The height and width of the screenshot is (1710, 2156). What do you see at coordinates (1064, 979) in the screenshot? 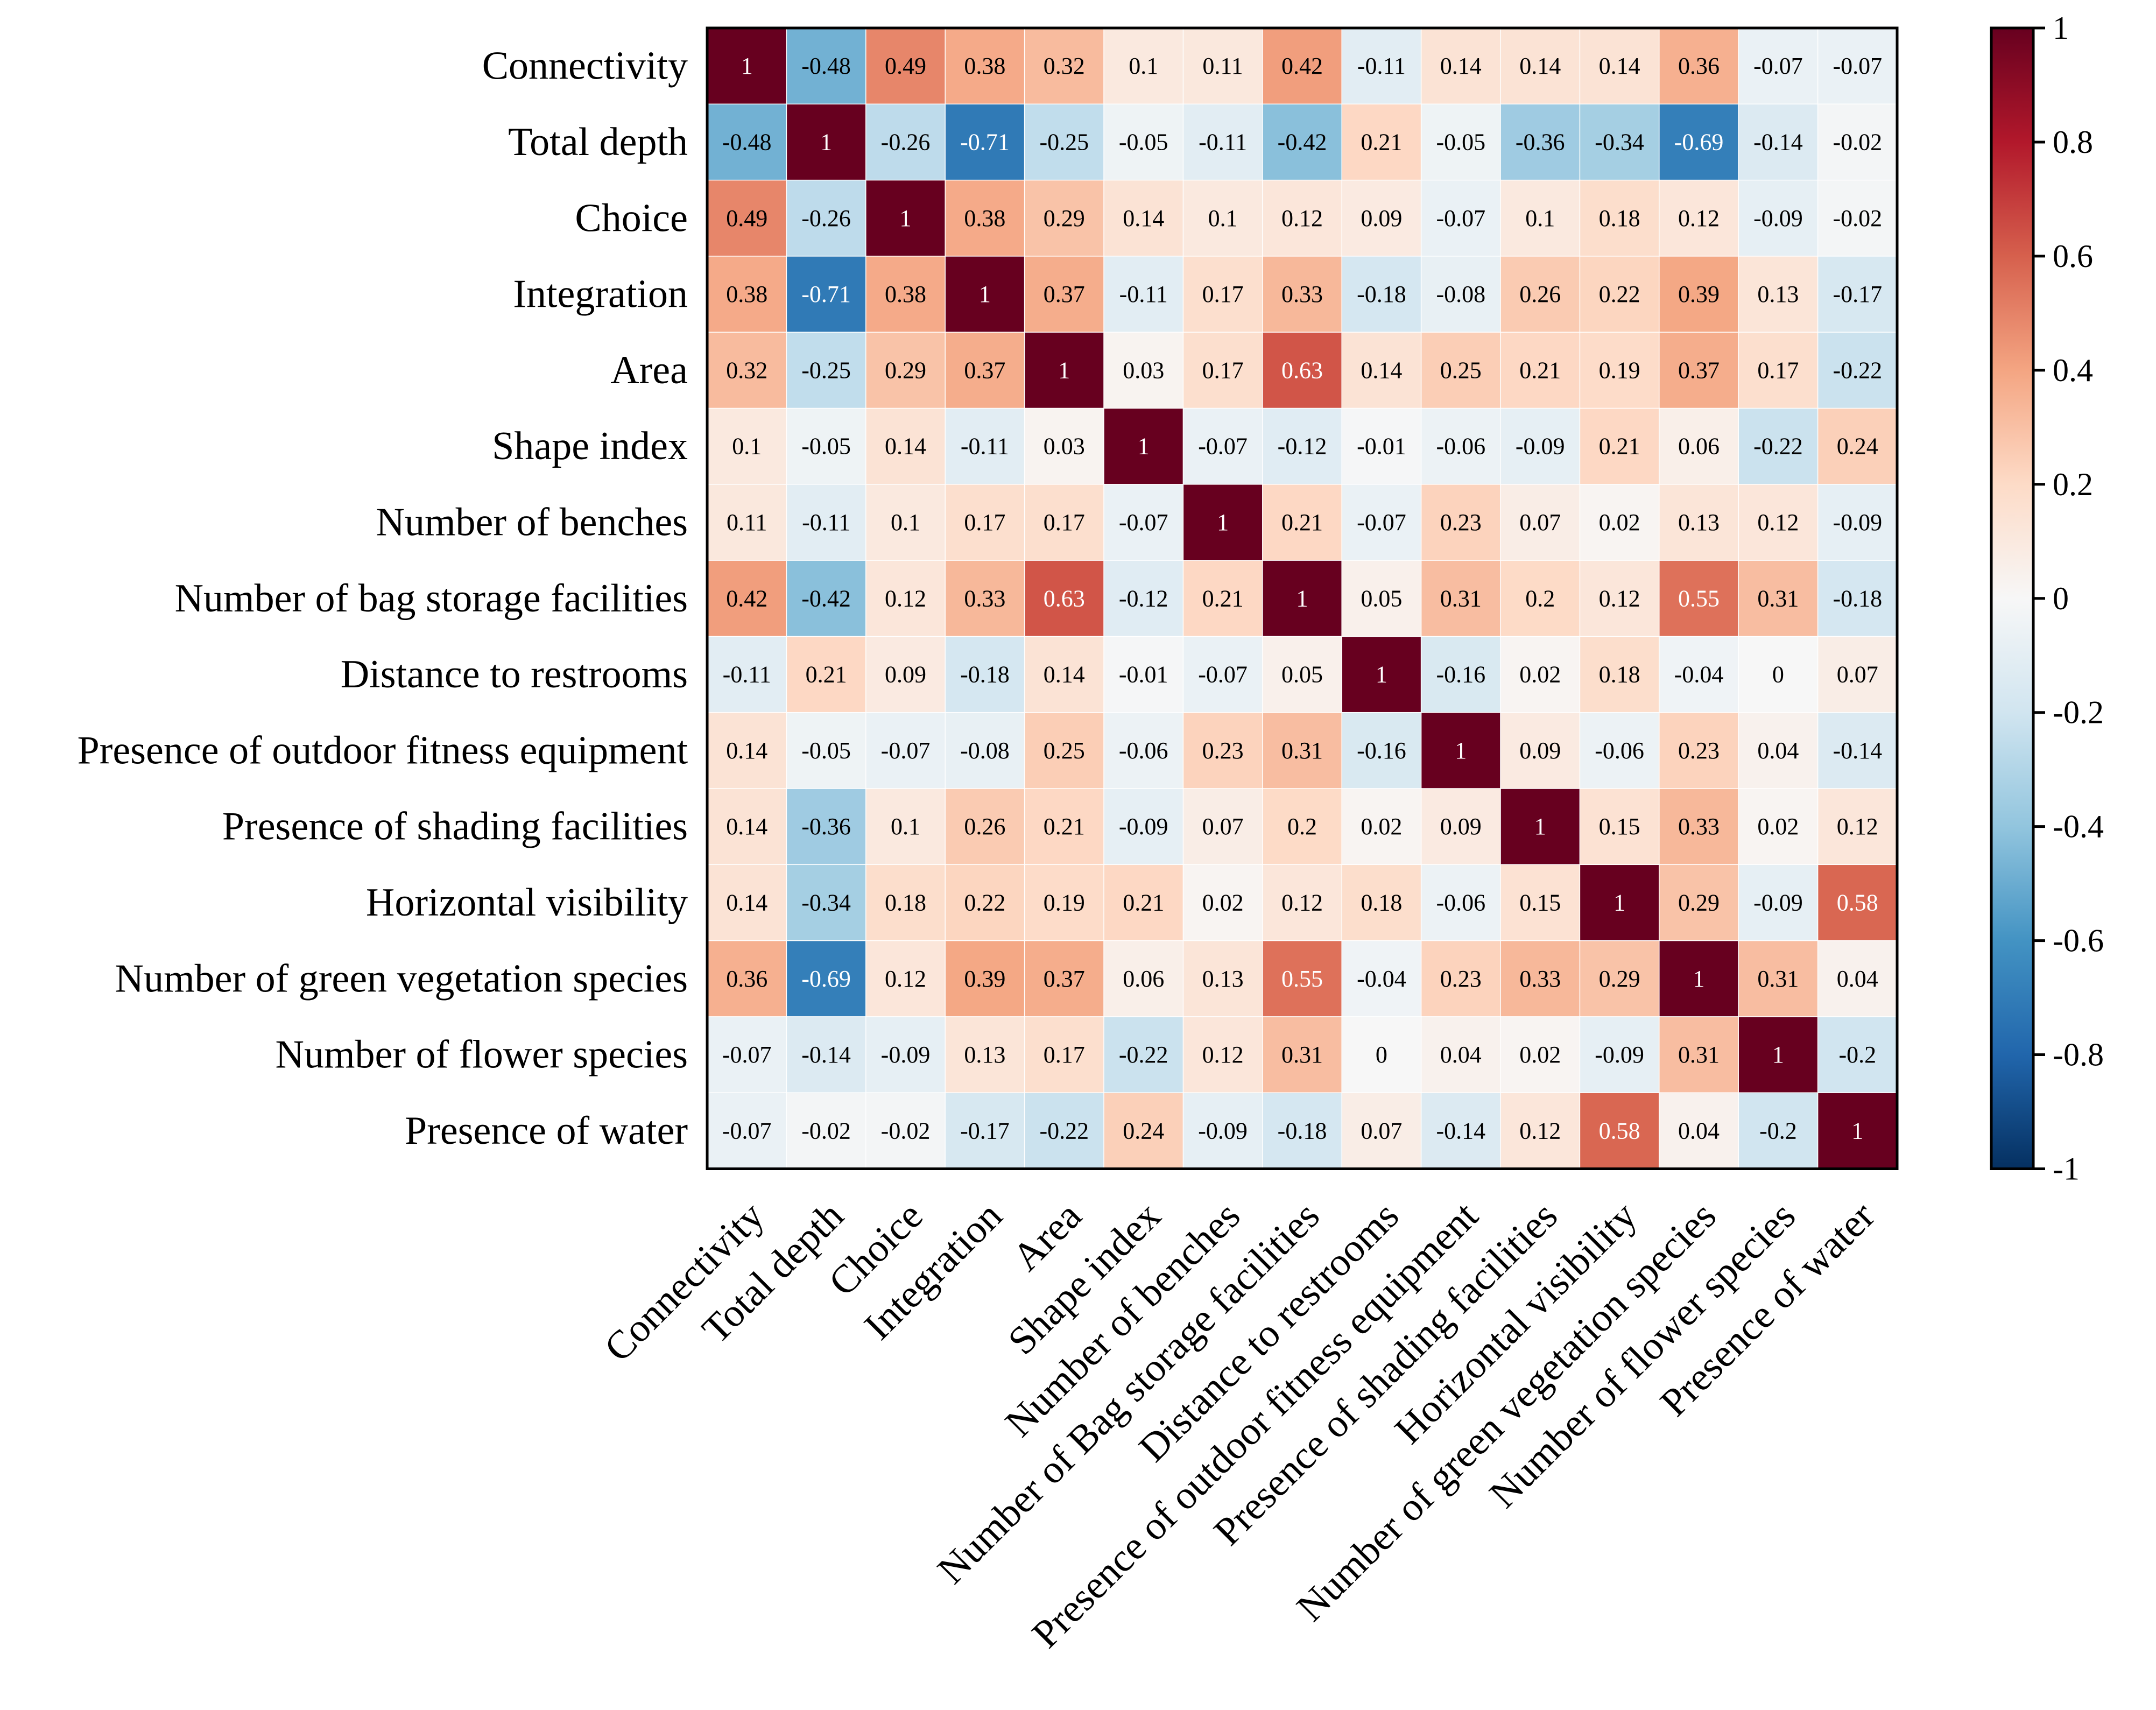
I see `cell-value-label: 0.37` at bounding box center [1064, 979].